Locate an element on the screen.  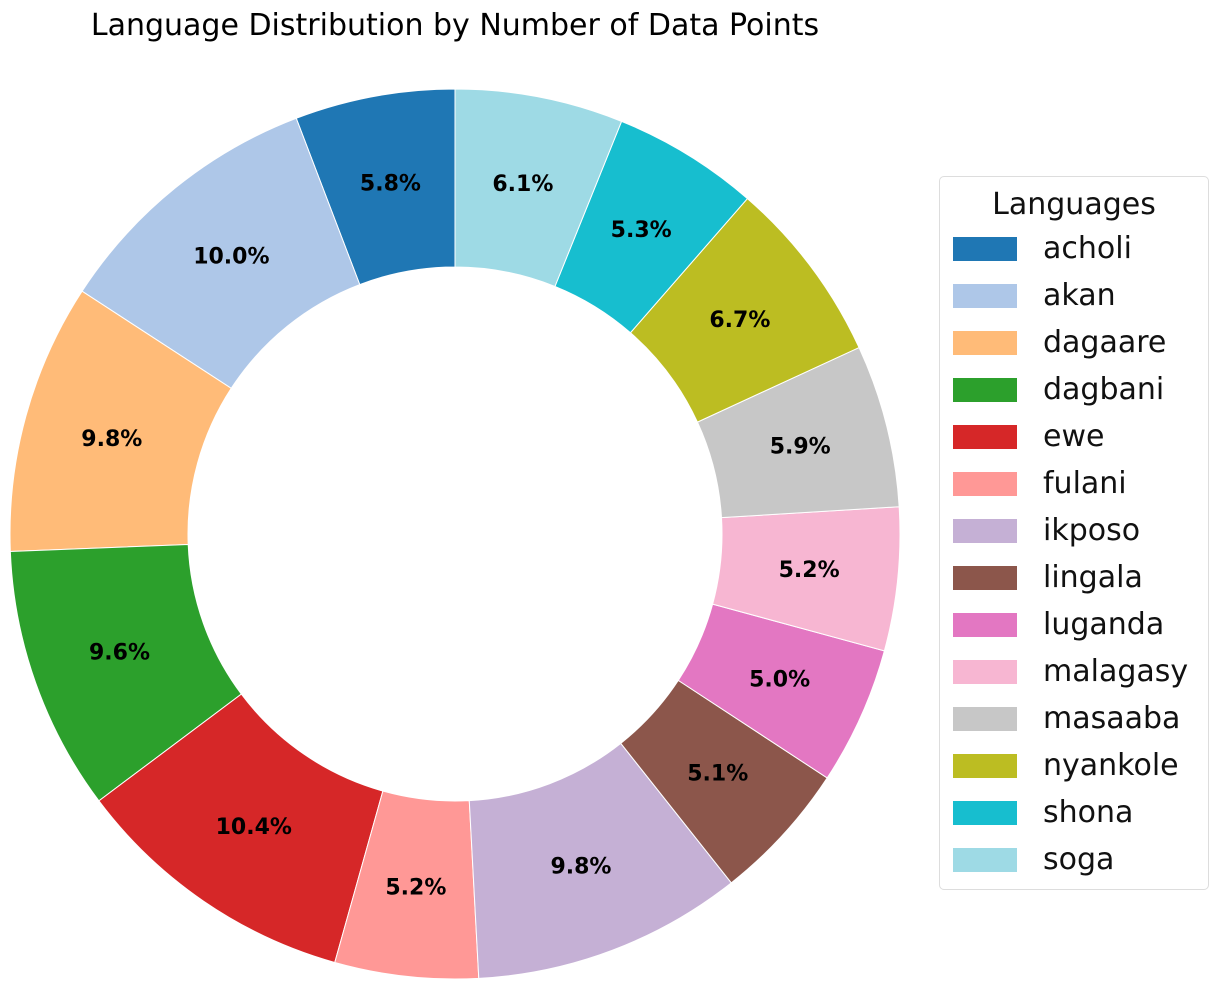
slice-label-lingala: 5.1% is located at coordinates (717, 774).